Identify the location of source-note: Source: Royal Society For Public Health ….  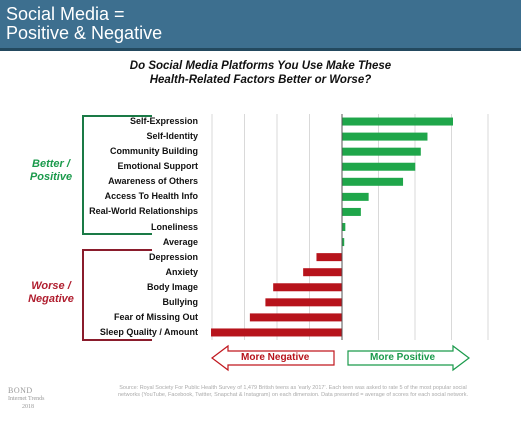
(292, 391).